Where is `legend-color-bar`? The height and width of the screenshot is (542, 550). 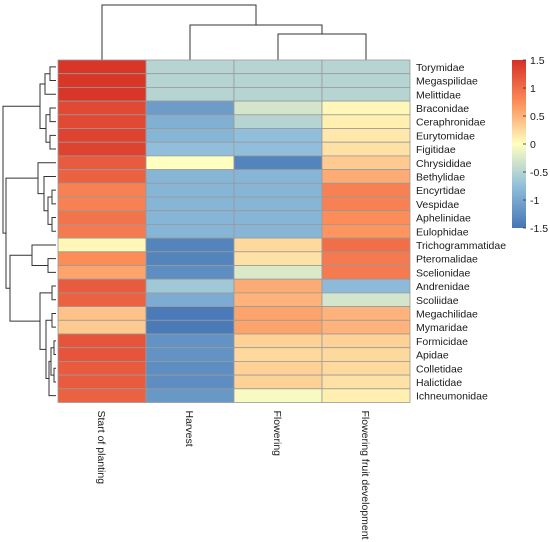 legend-color-bar is located at coordinates (519, 144).